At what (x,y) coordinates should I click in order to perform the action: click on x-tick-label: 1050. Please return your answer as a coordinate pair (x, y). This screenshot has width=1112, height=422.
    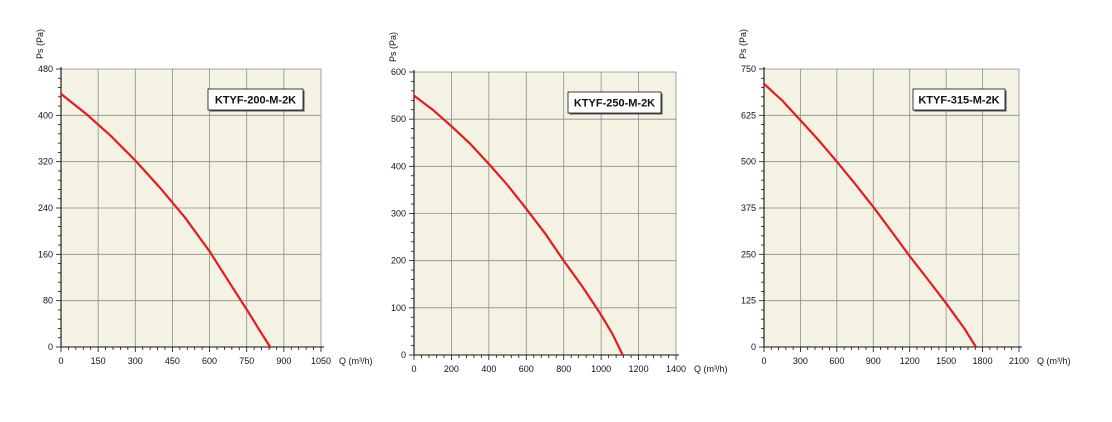
    Looking at the image, I should click on (321, 361).